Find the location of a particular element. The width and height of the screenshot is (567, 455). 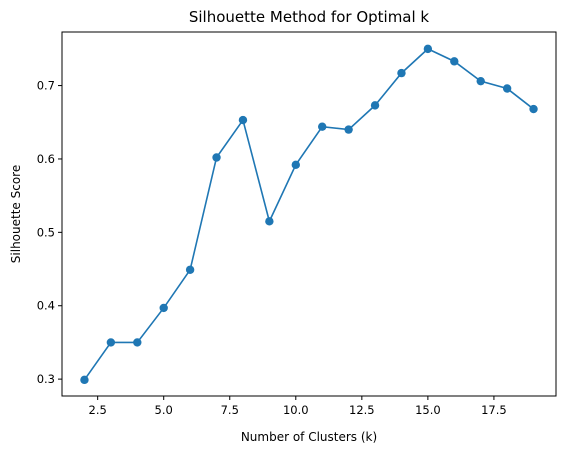

x-tick-label: 17.5 is located at coordinates (494, 410).